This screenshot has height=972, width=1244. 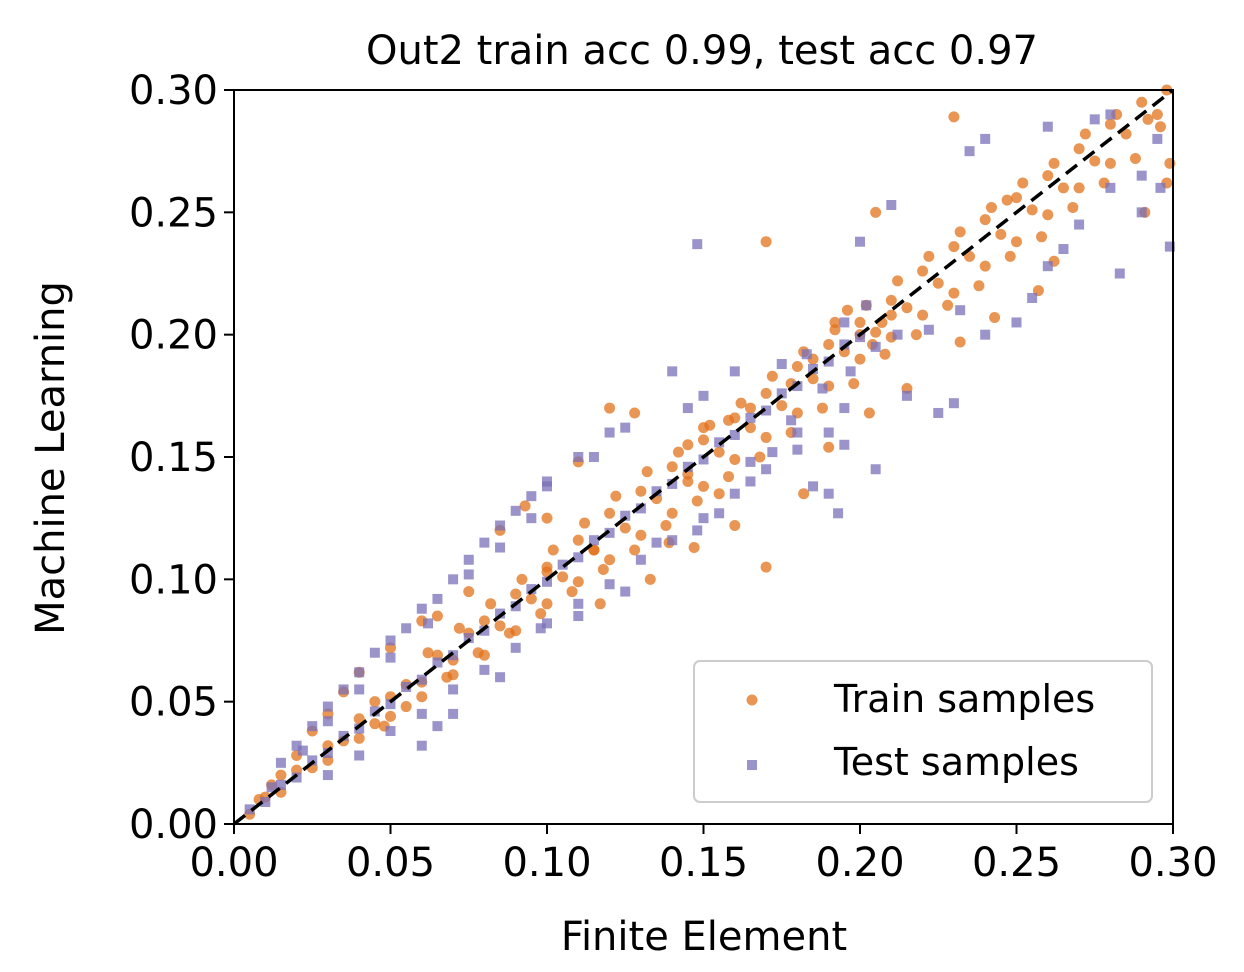 What do you see at coordinates (546, 863) in the screenshot?
I see `x-tick-label: 0.10` at bounding box center [546, 863].